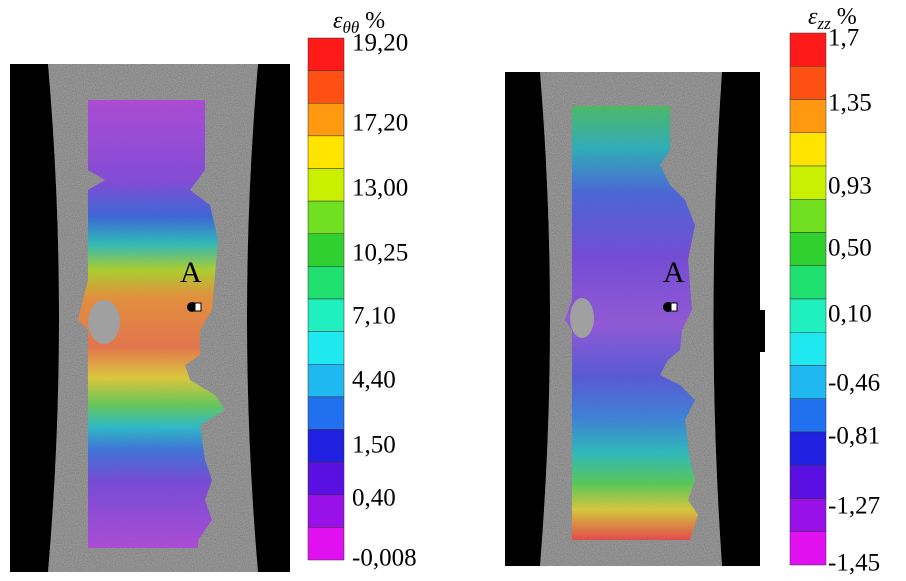  Describe the element at coordinates (374, 498) in the screenshot. I see `colorbar-label: 0,40` at that location.